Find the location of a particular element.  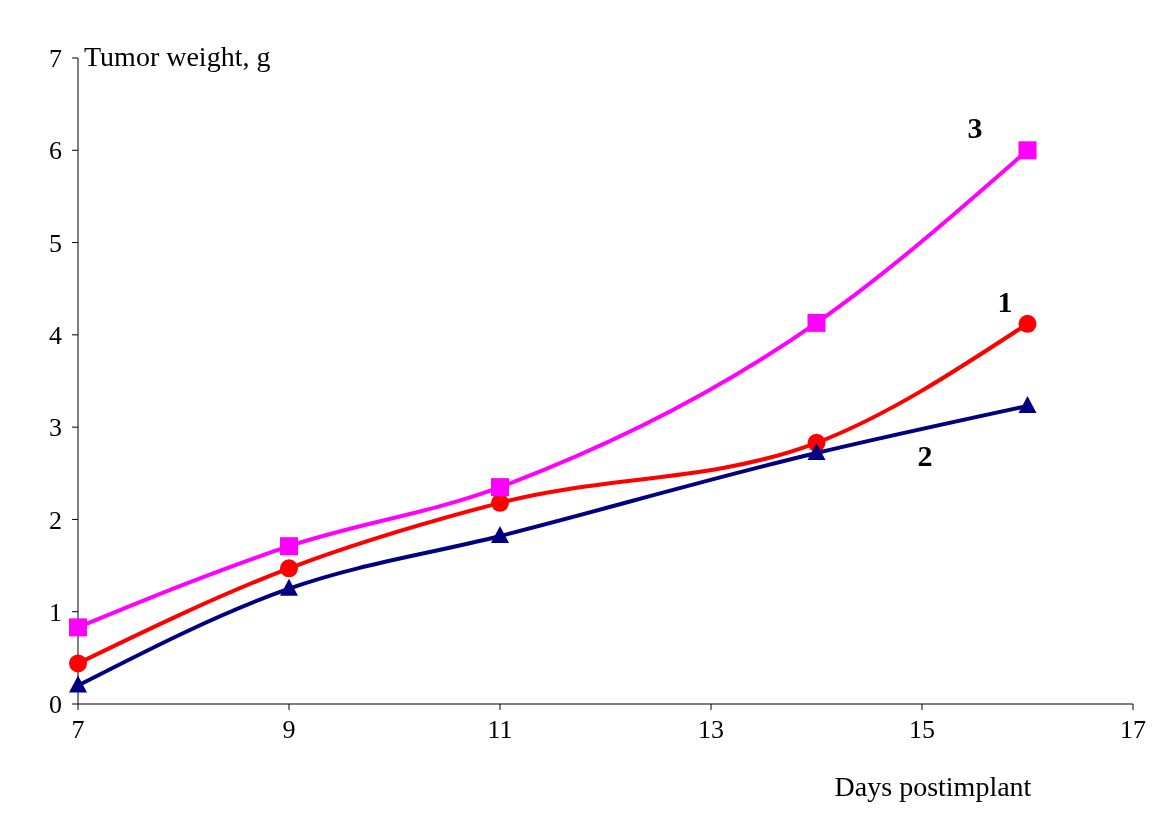

x-tick-label: 17 is located at coordinates (1133, 729).